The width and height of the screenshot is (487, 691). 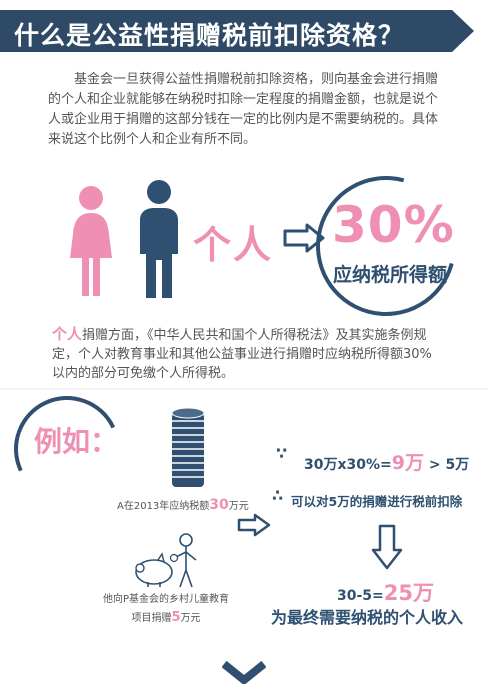 I want to click on caption-b-line2: 项目捐赠5万元, so click(x=166, y=618).